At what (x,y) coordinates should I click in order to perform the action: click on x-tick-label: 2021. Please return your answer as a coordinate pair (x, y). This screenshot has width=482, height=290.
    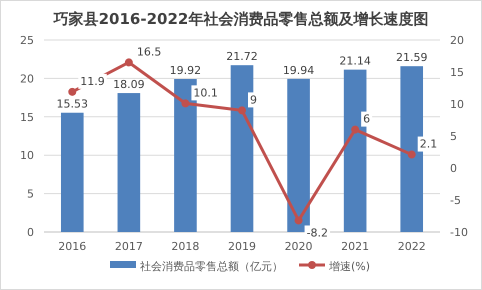
    Looking at the image, I should click on (355, 246).